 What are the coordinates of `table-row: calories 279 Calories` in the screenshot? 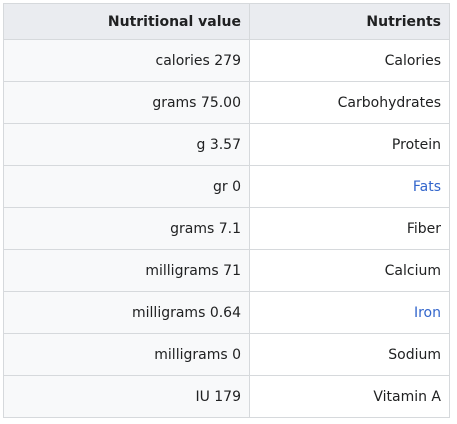 It's located at (226, 60).